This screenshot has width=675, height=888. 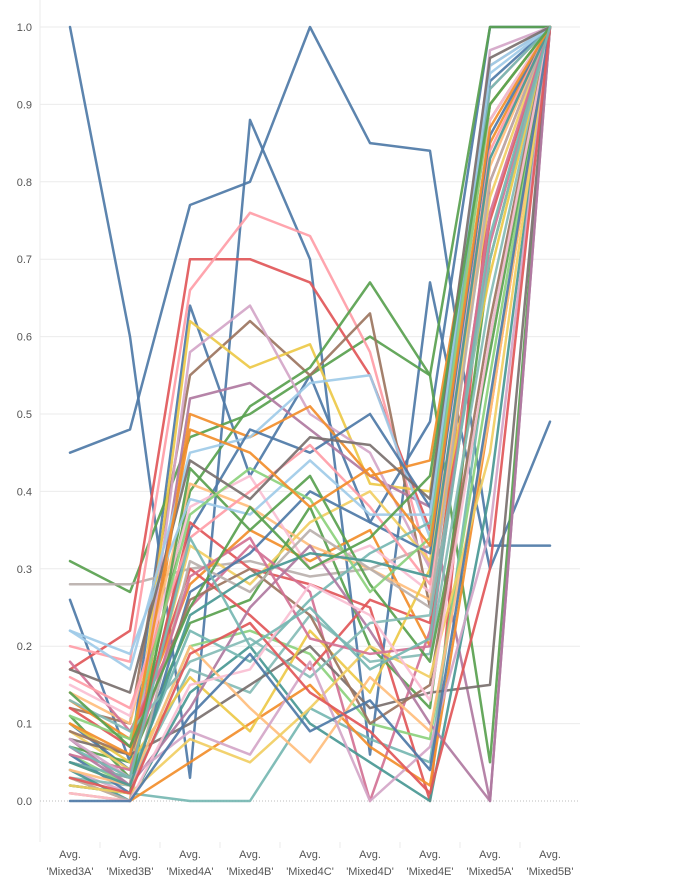 What do you see at coordinates (70, 872) in the screenshot?
I see `x-tick-label-line2: 'Mixed3A'` at bounding box center [70, 872].